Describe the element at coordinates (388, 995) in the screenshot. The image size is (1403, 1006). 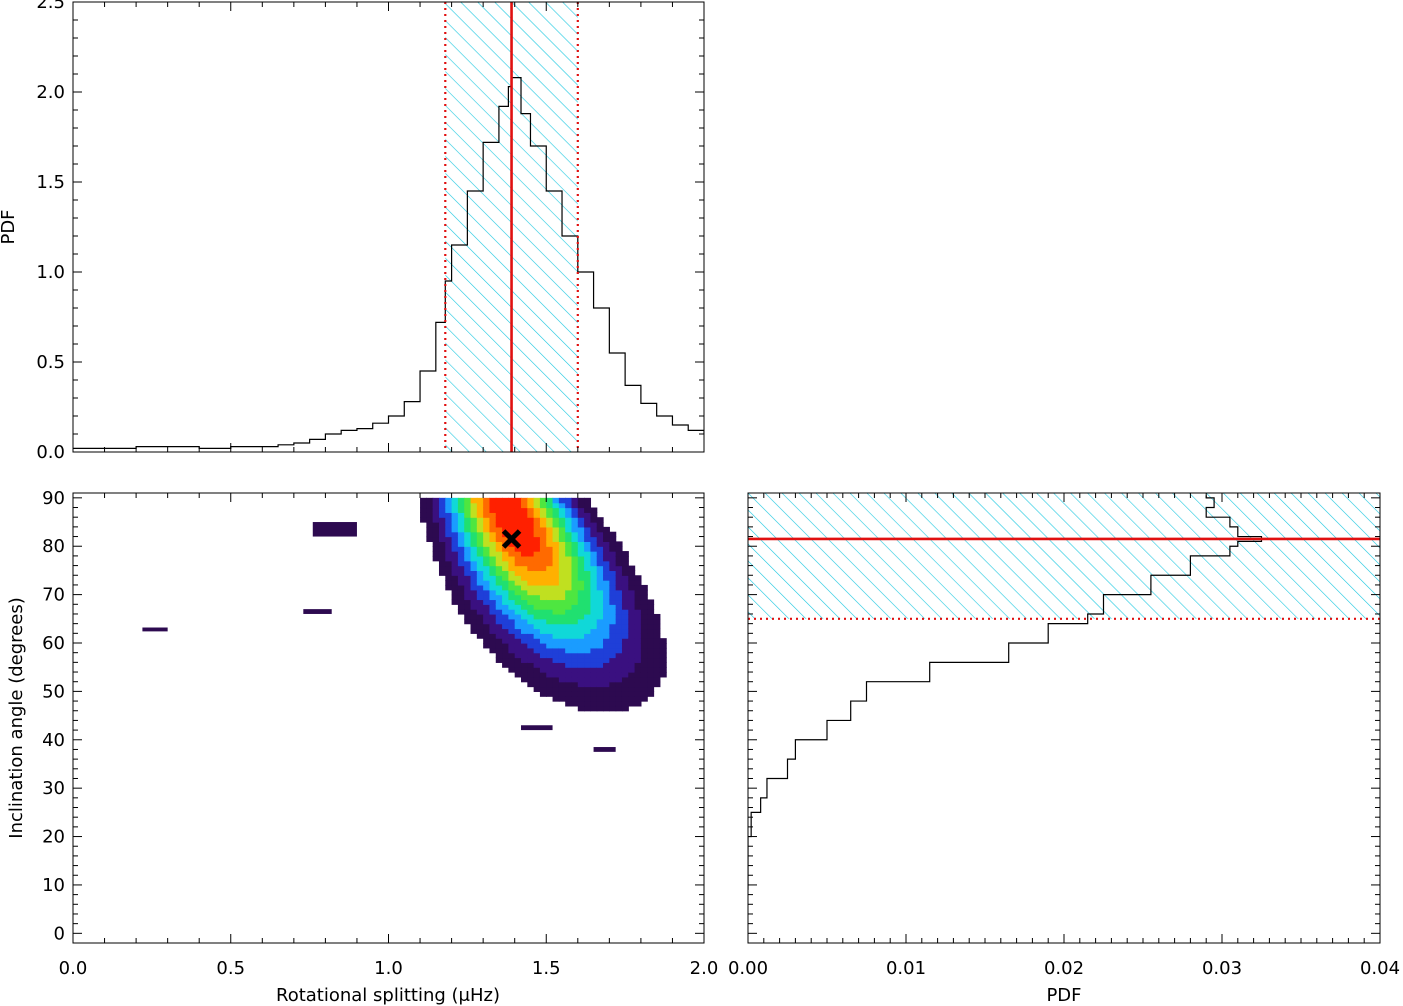
I see `panel-b-x-label: Rotational splitting (μHz)` at that location.